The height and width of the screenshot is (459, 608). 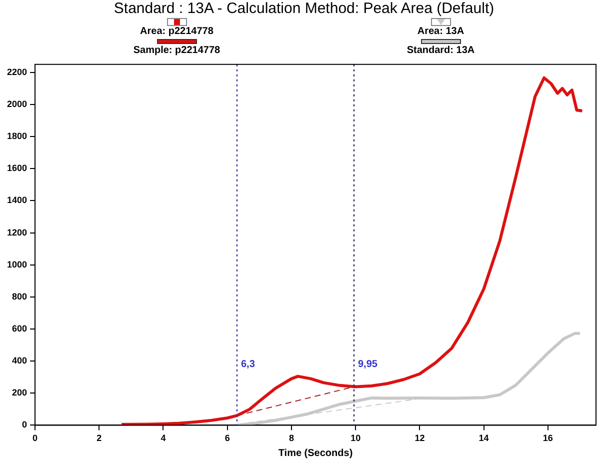 What do you see at coordinates (176, 50) in the screenshot?
I see `legend-label: Sample: p2214778` at bounding box center [176, 50].